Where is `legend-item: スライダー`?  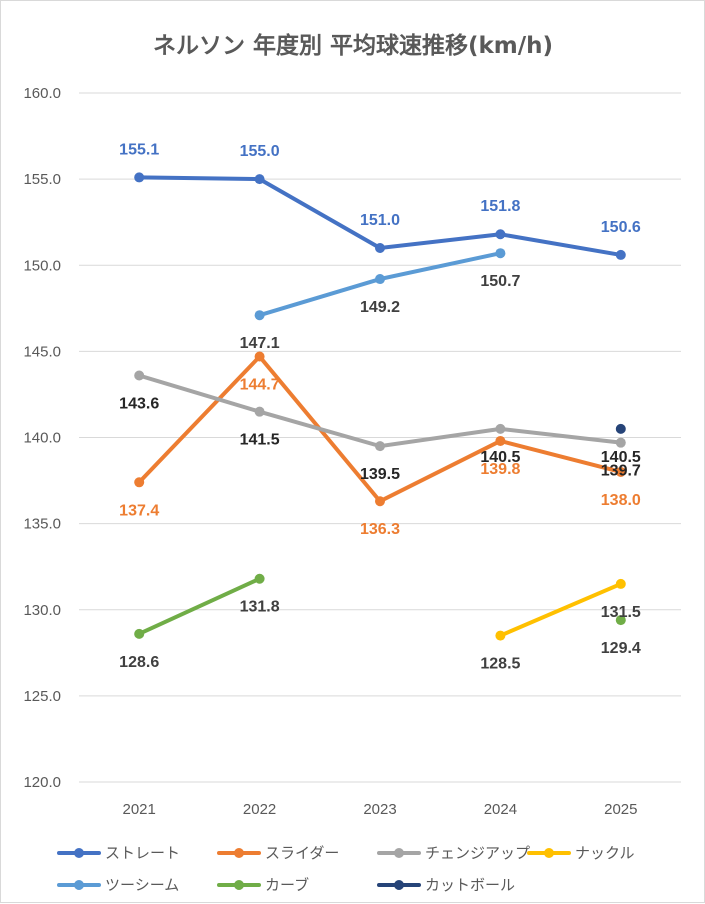
legend-item: スライダー is located at coordinates (278, 853).